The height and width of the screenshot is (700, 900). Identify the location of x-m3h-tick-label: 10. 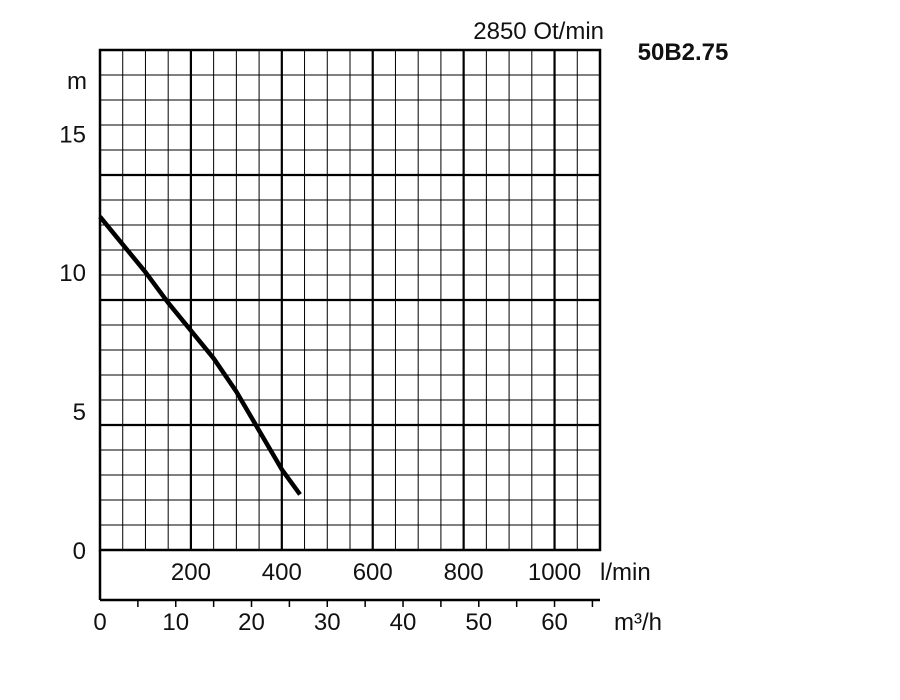
(175, 622).